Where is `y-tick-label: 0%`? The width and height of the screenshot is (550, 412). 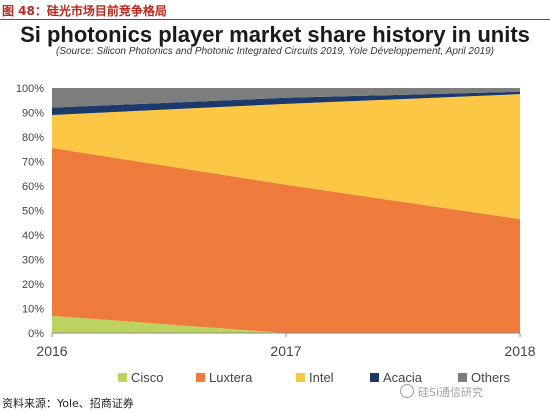
y-tick-label: 0% is located at coordinates (36, 334).